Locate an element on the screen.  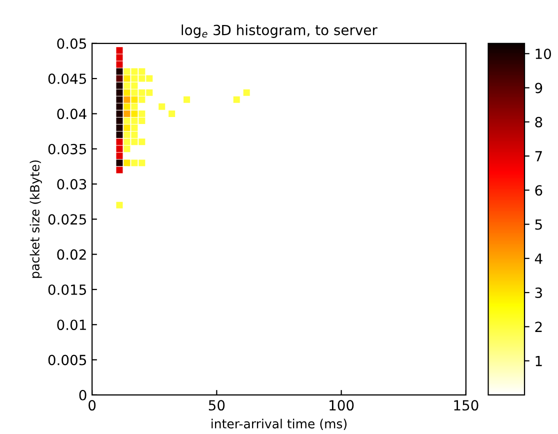
y-tick-label: 0.05 is located at coordinates (71, 43).